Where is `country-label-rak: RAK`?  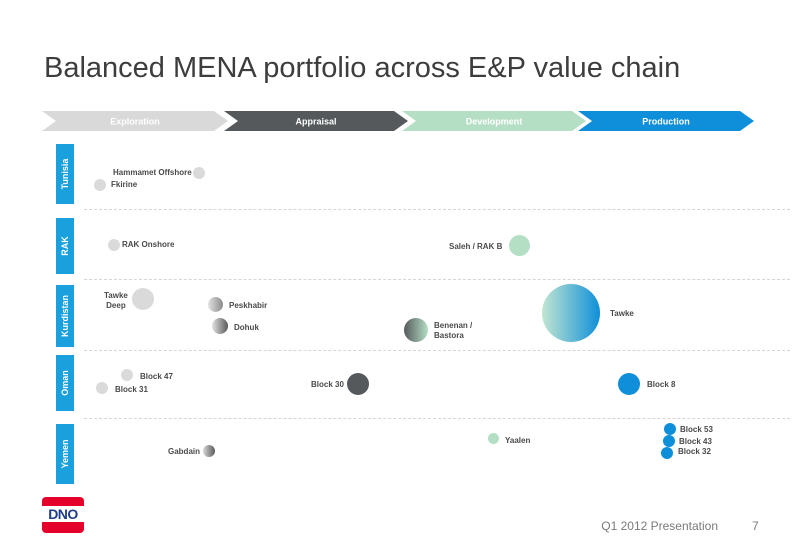
country-label-rak: RAK is located at coordinates (65, 246).